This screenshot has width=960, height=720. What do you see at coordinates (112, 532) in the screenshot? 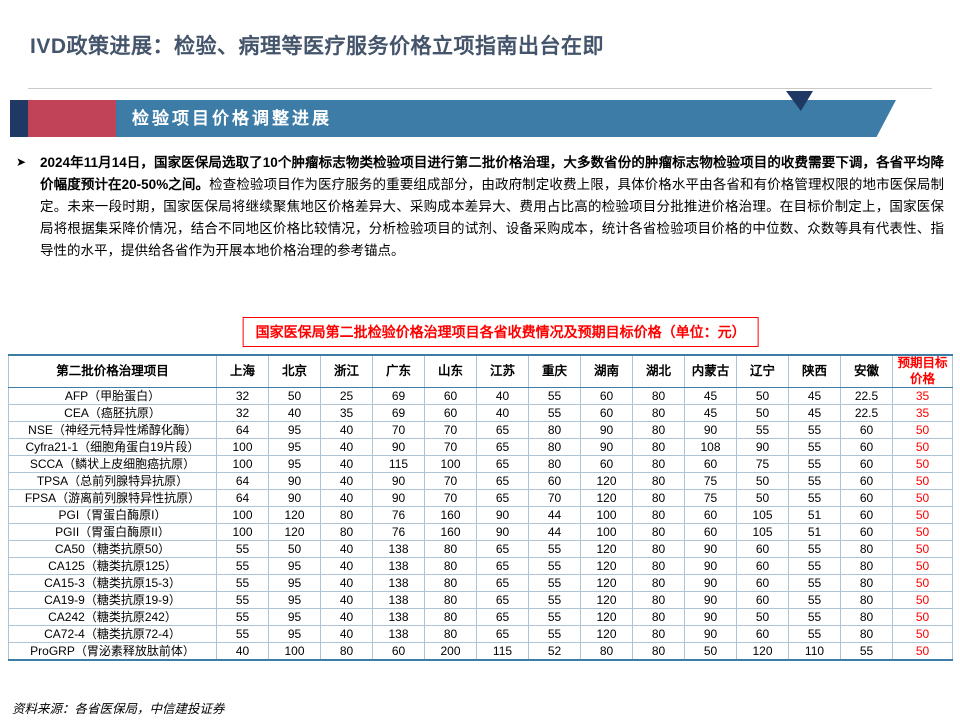
I see `row-label: PGII（胃蛋白酶原II）` at bounding box center [112, 532].